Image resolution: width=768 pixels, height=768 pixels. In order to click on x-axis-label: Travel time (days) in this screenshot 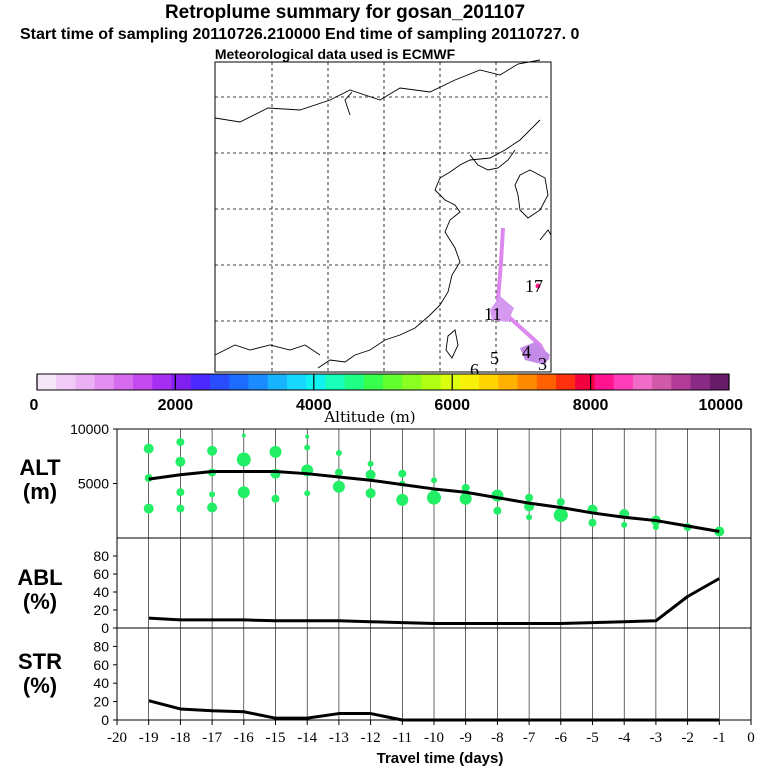, I will do `click(440, 758)`.